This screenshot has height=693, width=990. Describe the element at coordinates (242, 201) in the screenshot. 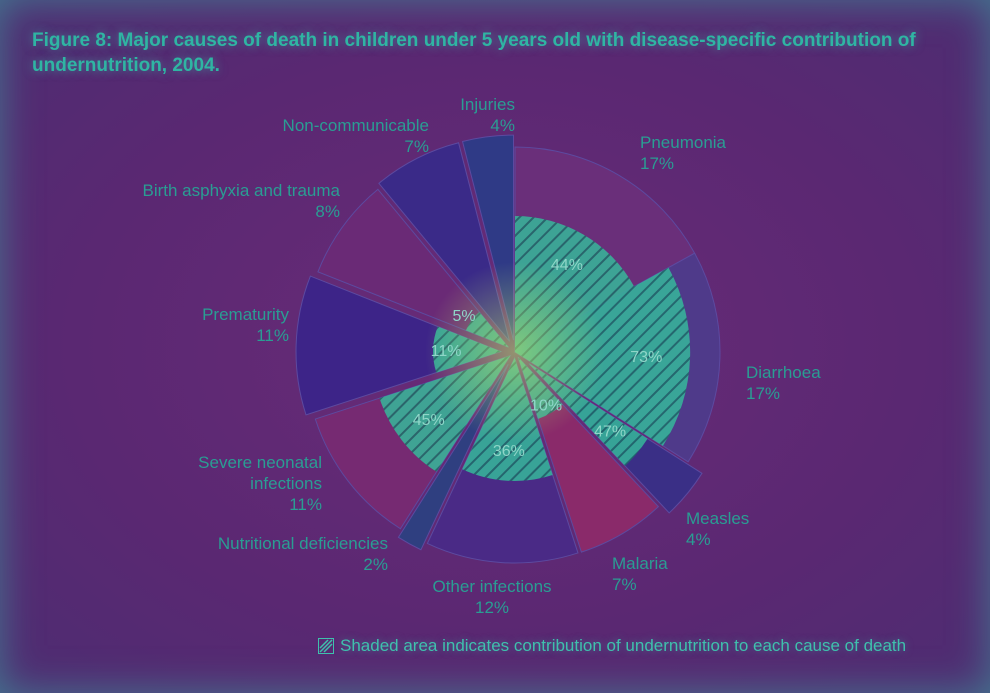

I see `category-label: Birth asphyxia and trauma 8%` at that location.